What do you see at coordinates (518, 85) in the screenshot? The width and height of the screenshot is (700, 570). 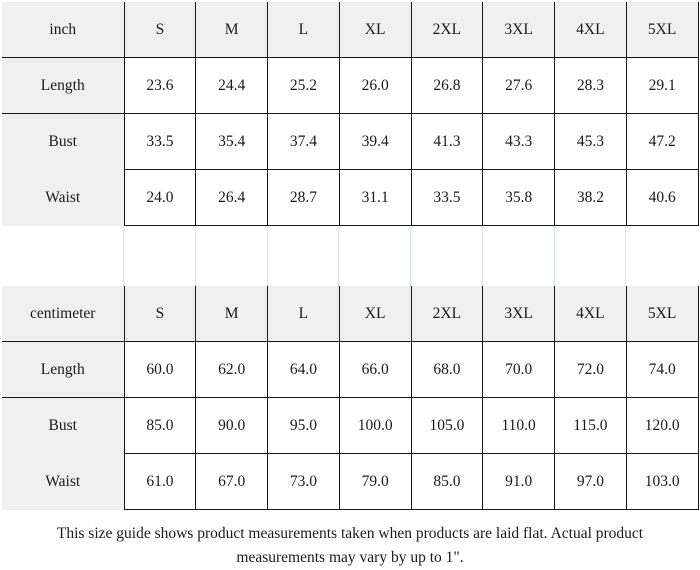 I see `cell-value: 27.6` at bounding box center [518, 85].